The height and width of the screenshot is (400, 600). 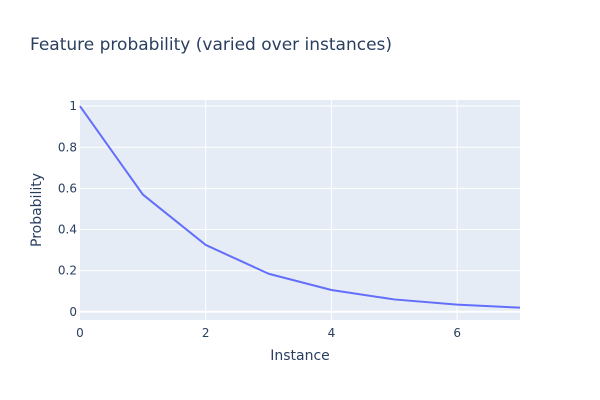 What do you see at coordinates (206, 333) in the screenshot?
I see `x-tick-label: 2` at bounding box center [206, 333].